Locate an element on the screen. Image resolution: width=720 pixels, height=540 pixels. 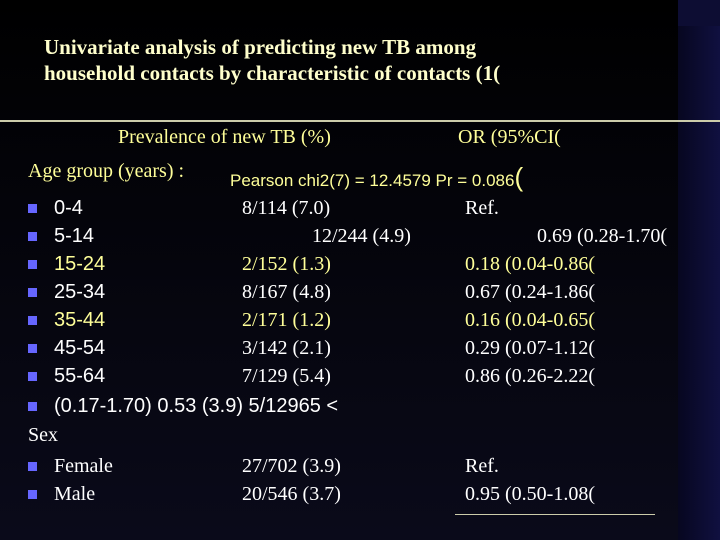
side-decoration is located at coordinates (699, 283).